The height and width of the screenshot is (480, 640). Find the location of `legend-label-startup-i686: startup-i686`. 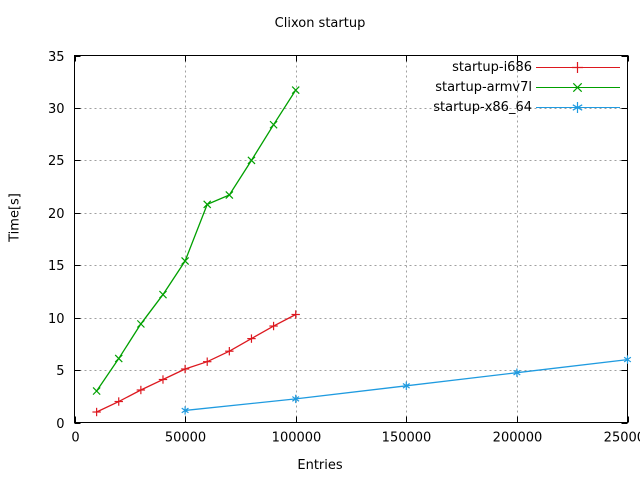

legend-label-startup-i686: startup-i686 is located at coordinates (492, 67).